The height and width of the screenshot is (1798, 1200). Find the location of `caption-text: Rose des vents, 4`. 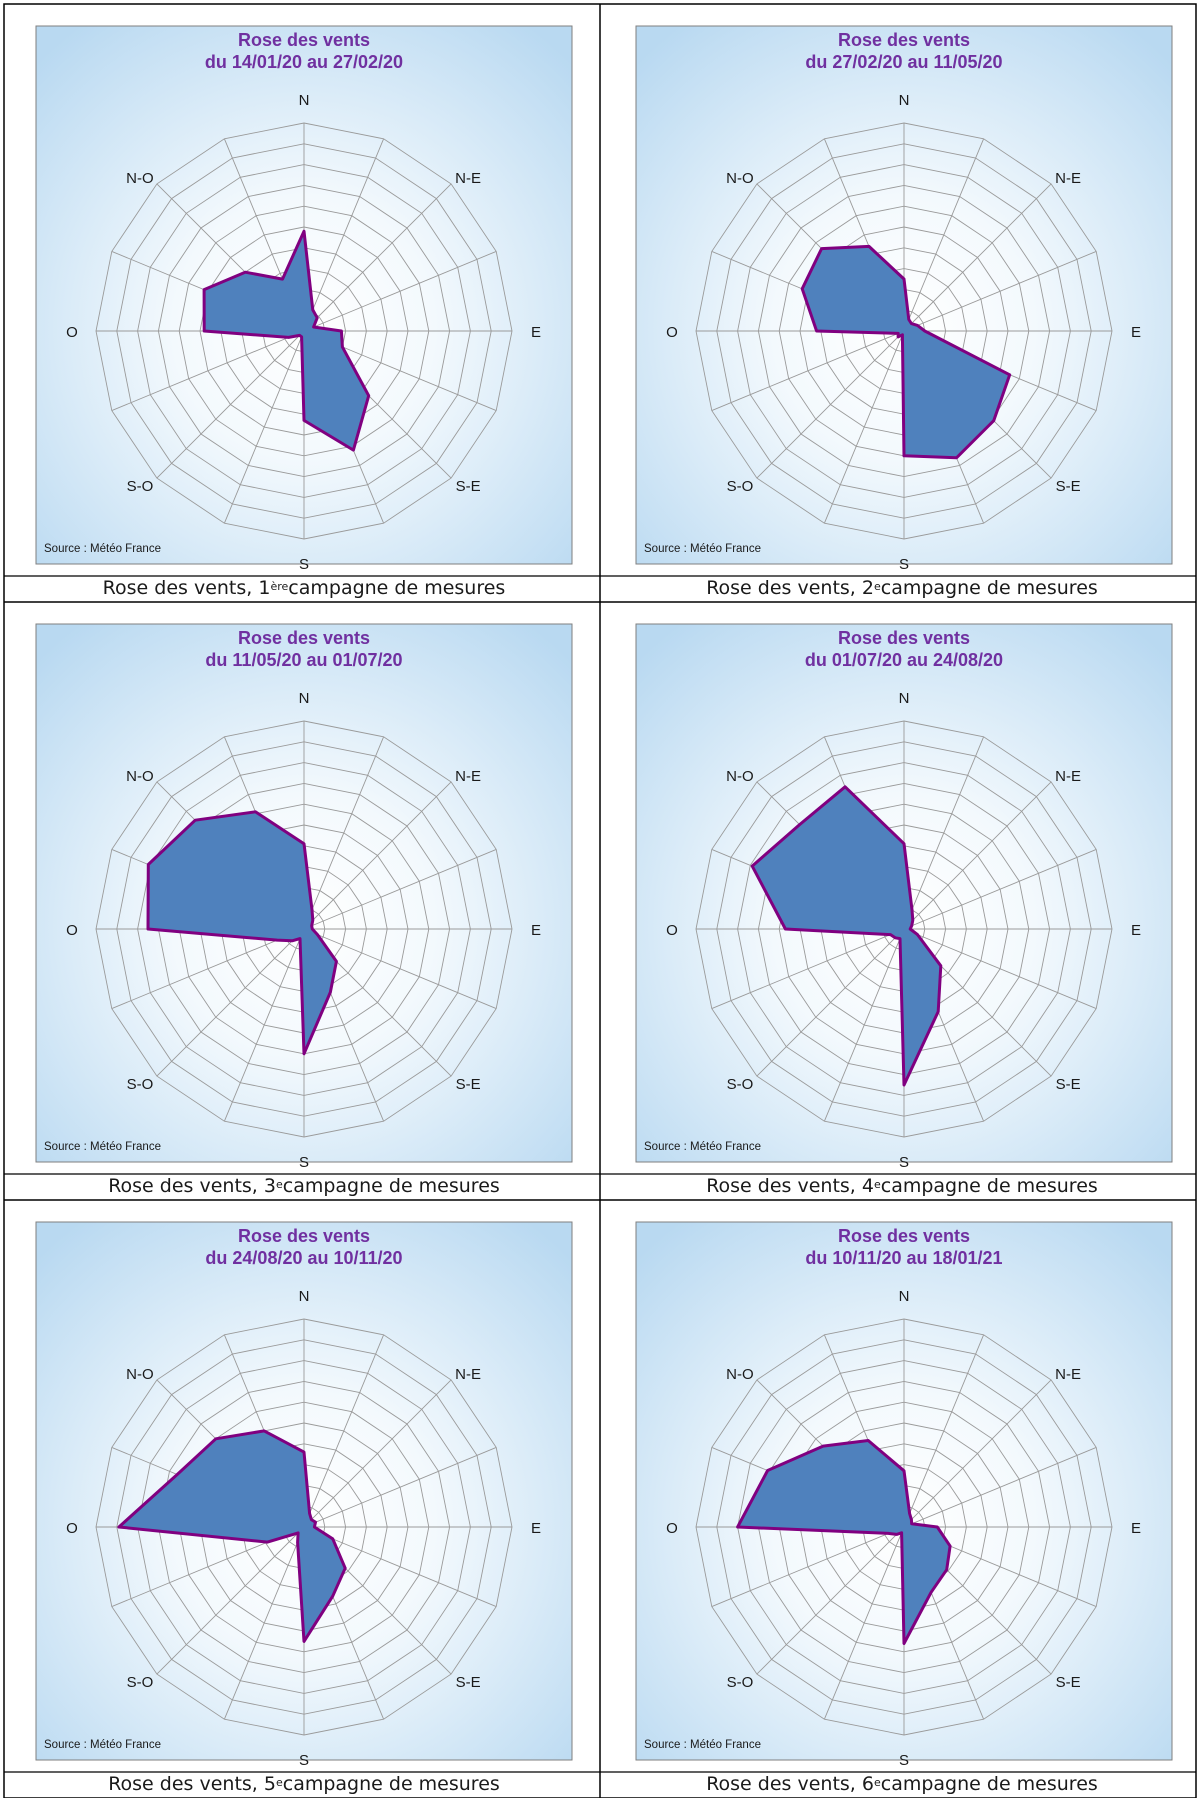

caption-text: Rose des vents, 4 is located at coordinates (790, 1186).